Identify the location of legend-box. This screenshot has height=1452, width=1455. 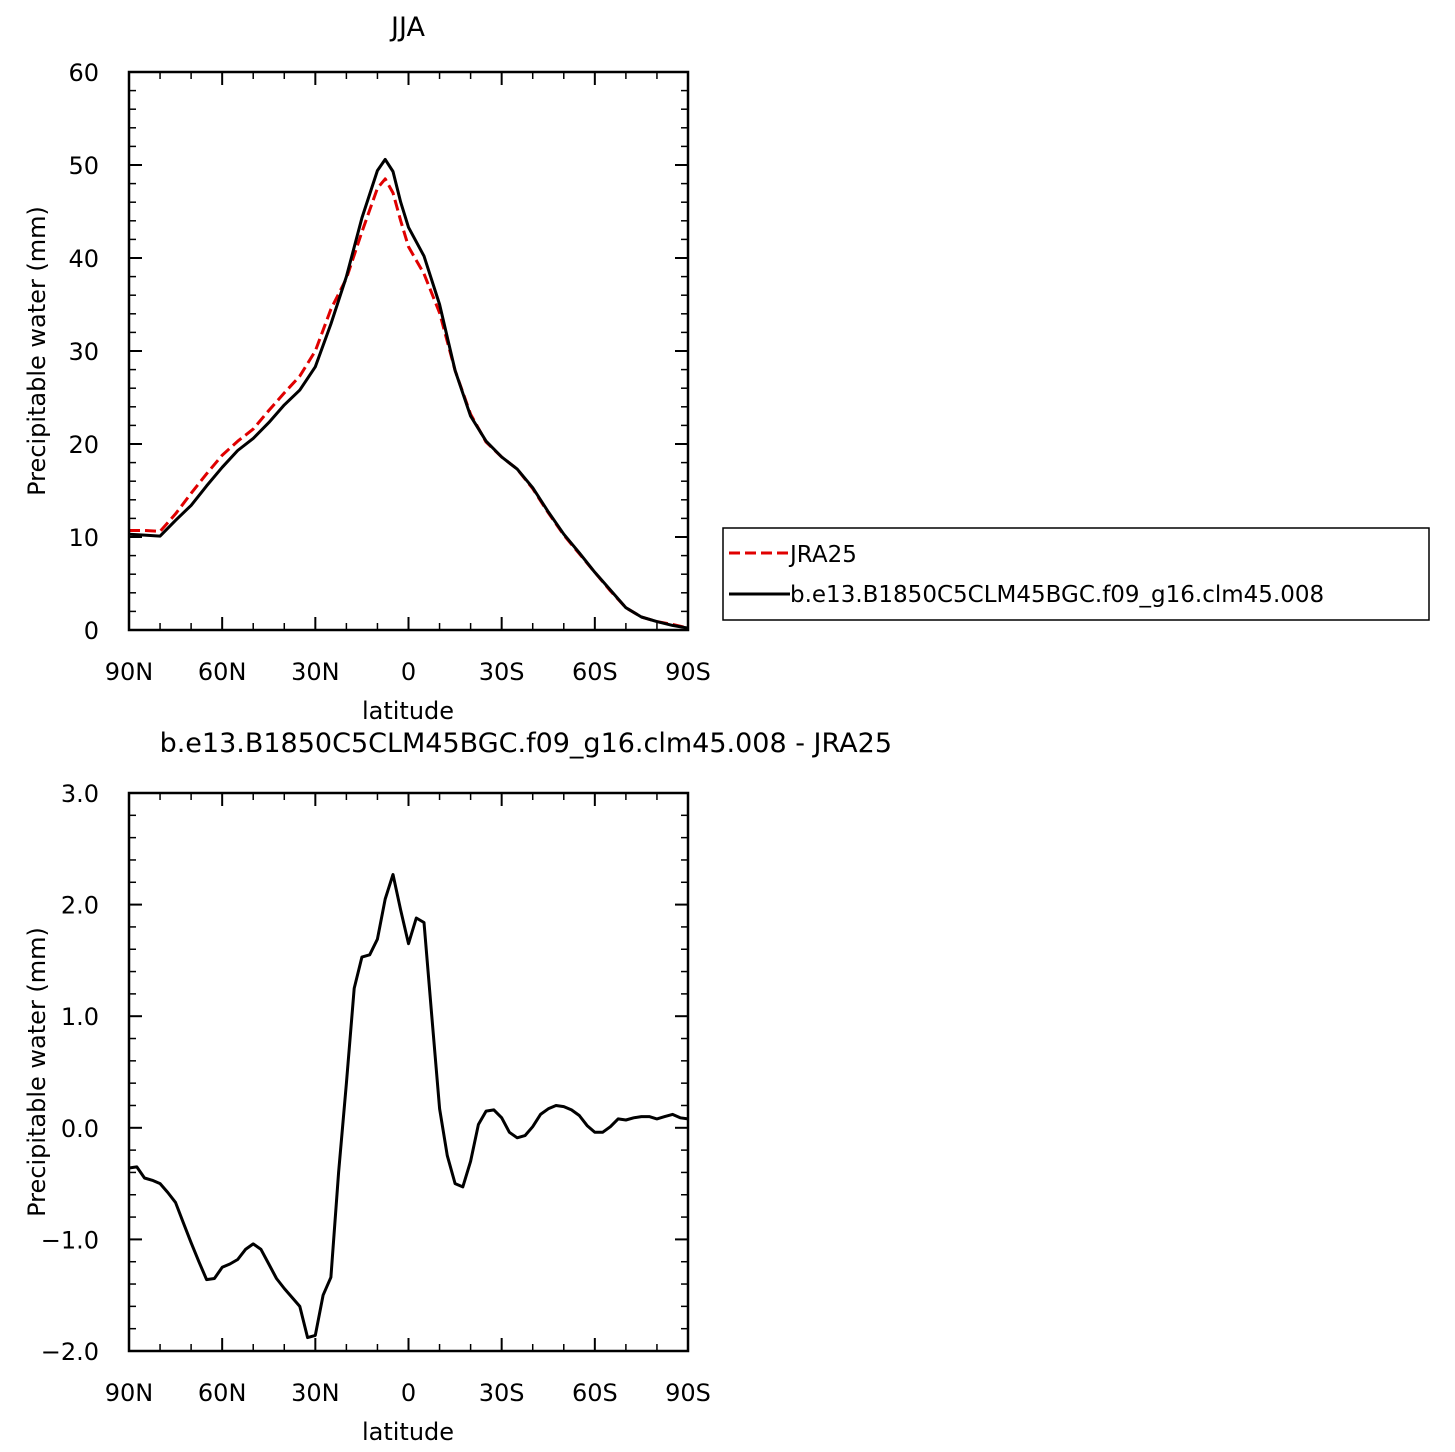
(1076, 574).